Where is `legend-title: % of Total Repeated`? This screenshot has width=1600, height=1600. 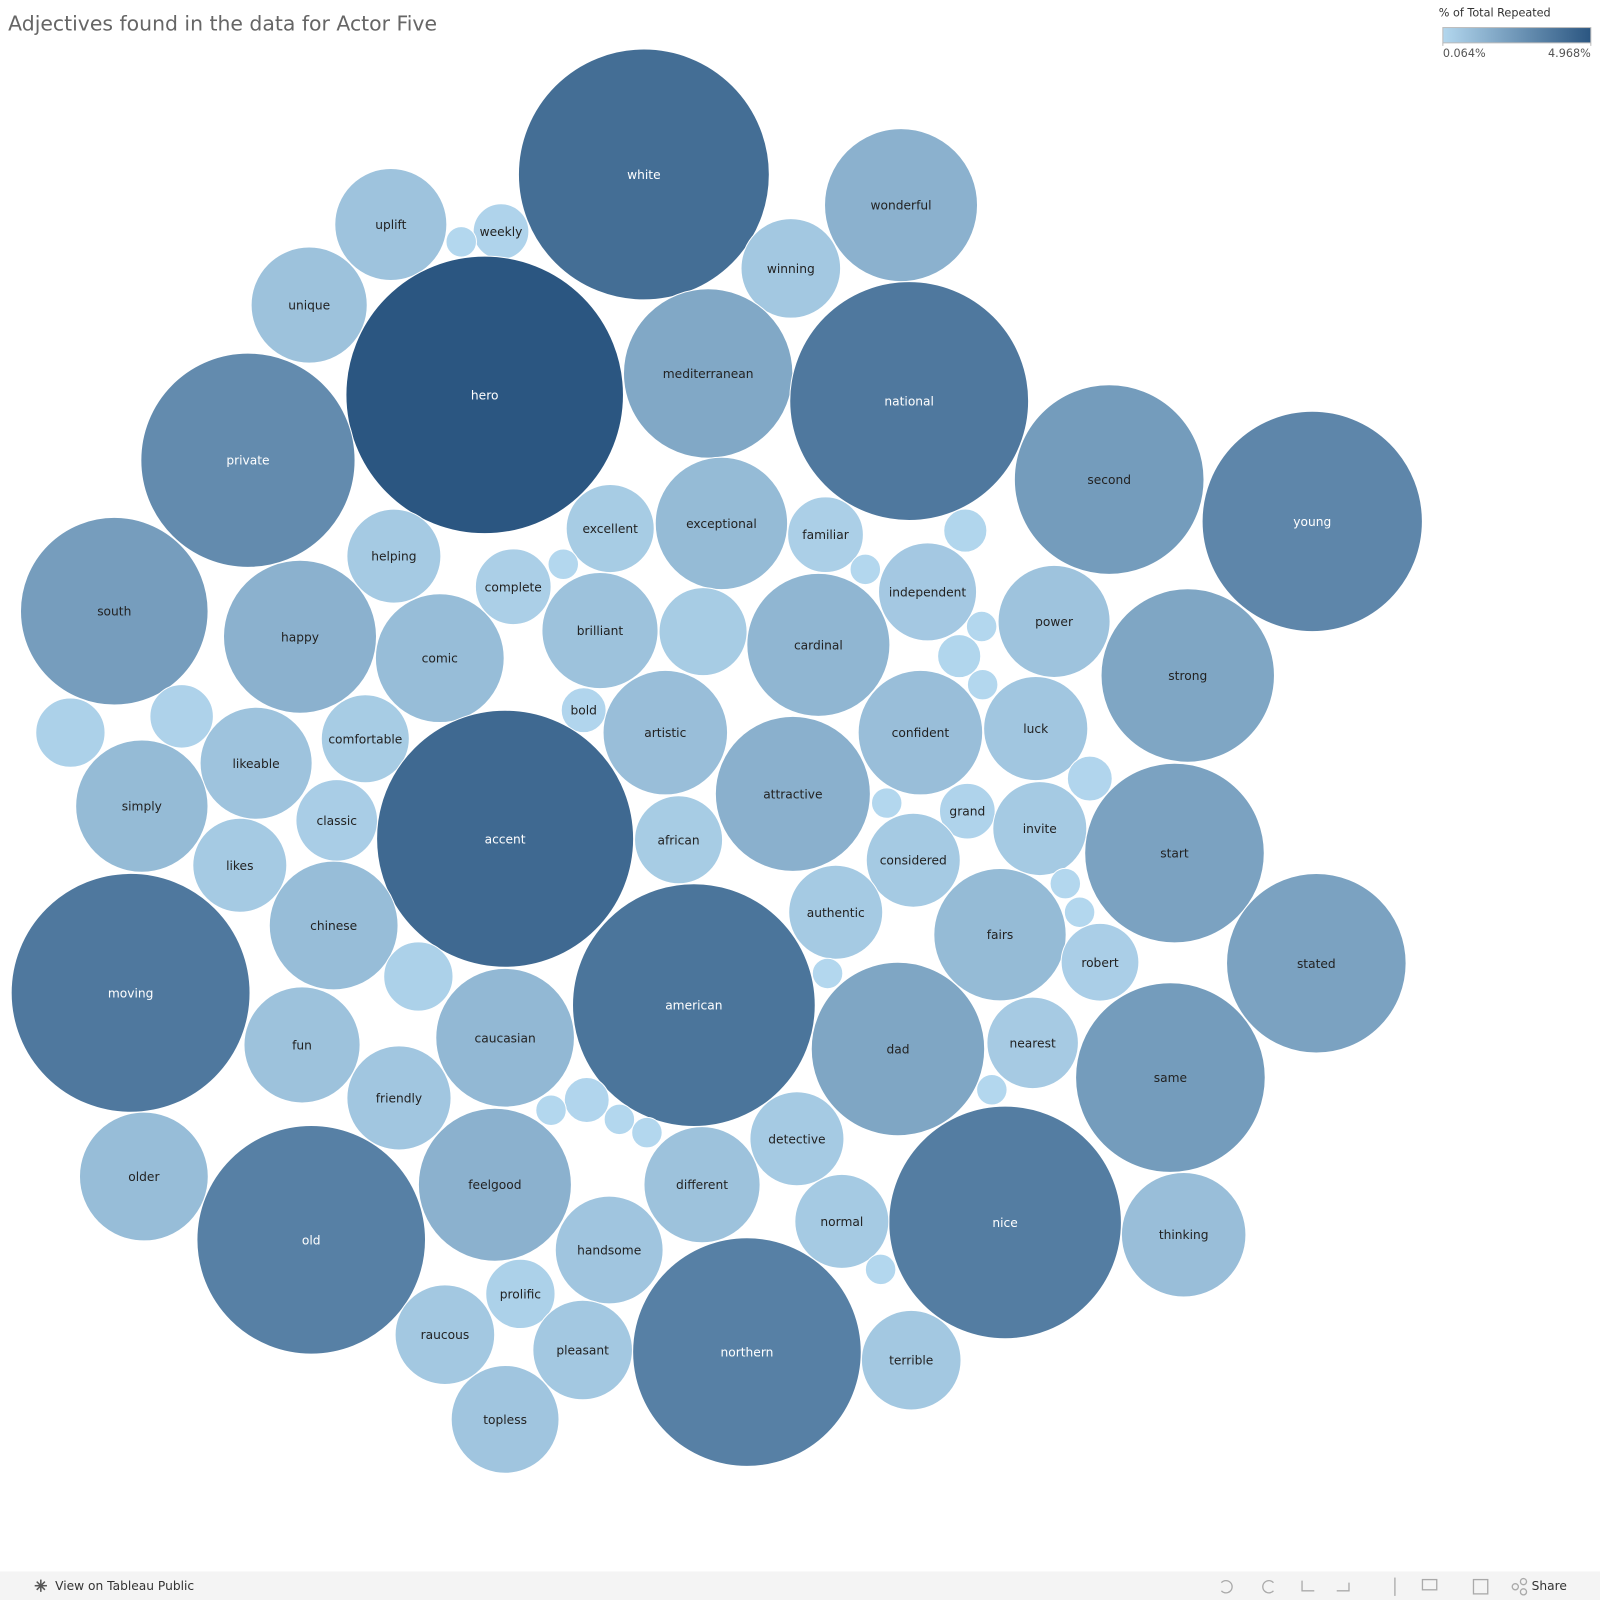 legend-title: % of Total Repeated is located at coordinates (1495, 12).